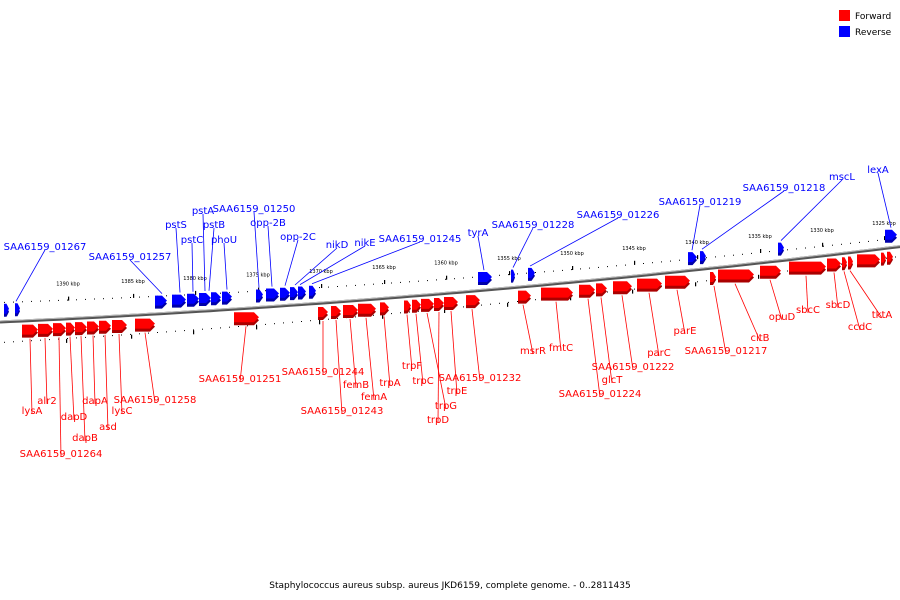 The width and height of the screenshot is (900, 600). Describe the element at coordinates (782, 317) in the screenshot. I see `gene-name: opuD` at that location.